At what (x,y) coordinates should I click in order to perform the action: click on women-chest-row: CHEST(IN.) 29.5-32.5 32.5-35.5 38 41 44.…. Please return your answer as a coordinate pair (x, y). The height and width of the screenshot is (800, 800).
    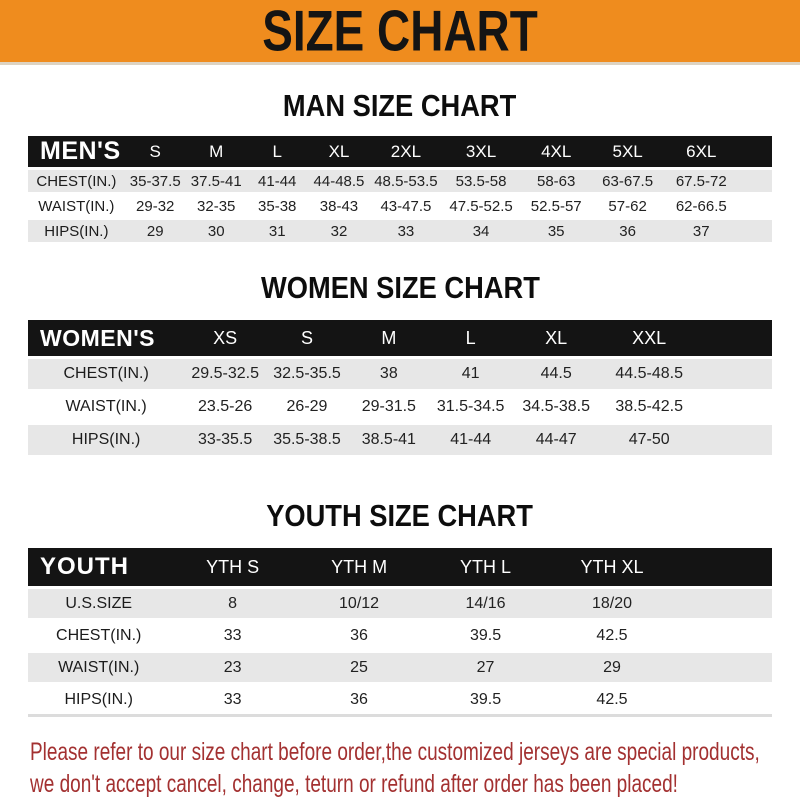
    Looking at the image, I should click on (400, 374).